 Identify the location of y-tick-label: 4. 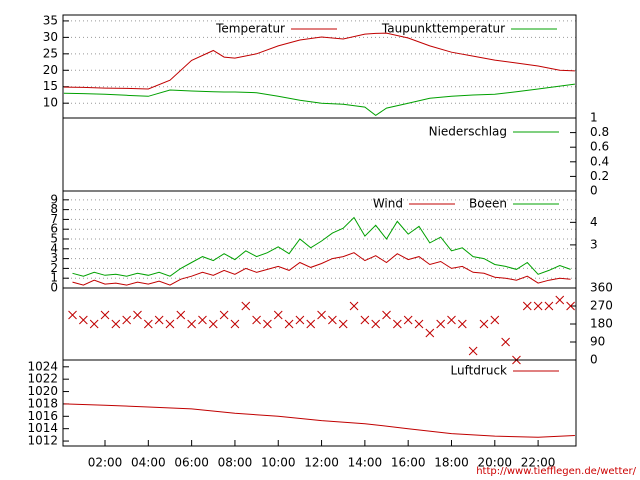
(54, 248).